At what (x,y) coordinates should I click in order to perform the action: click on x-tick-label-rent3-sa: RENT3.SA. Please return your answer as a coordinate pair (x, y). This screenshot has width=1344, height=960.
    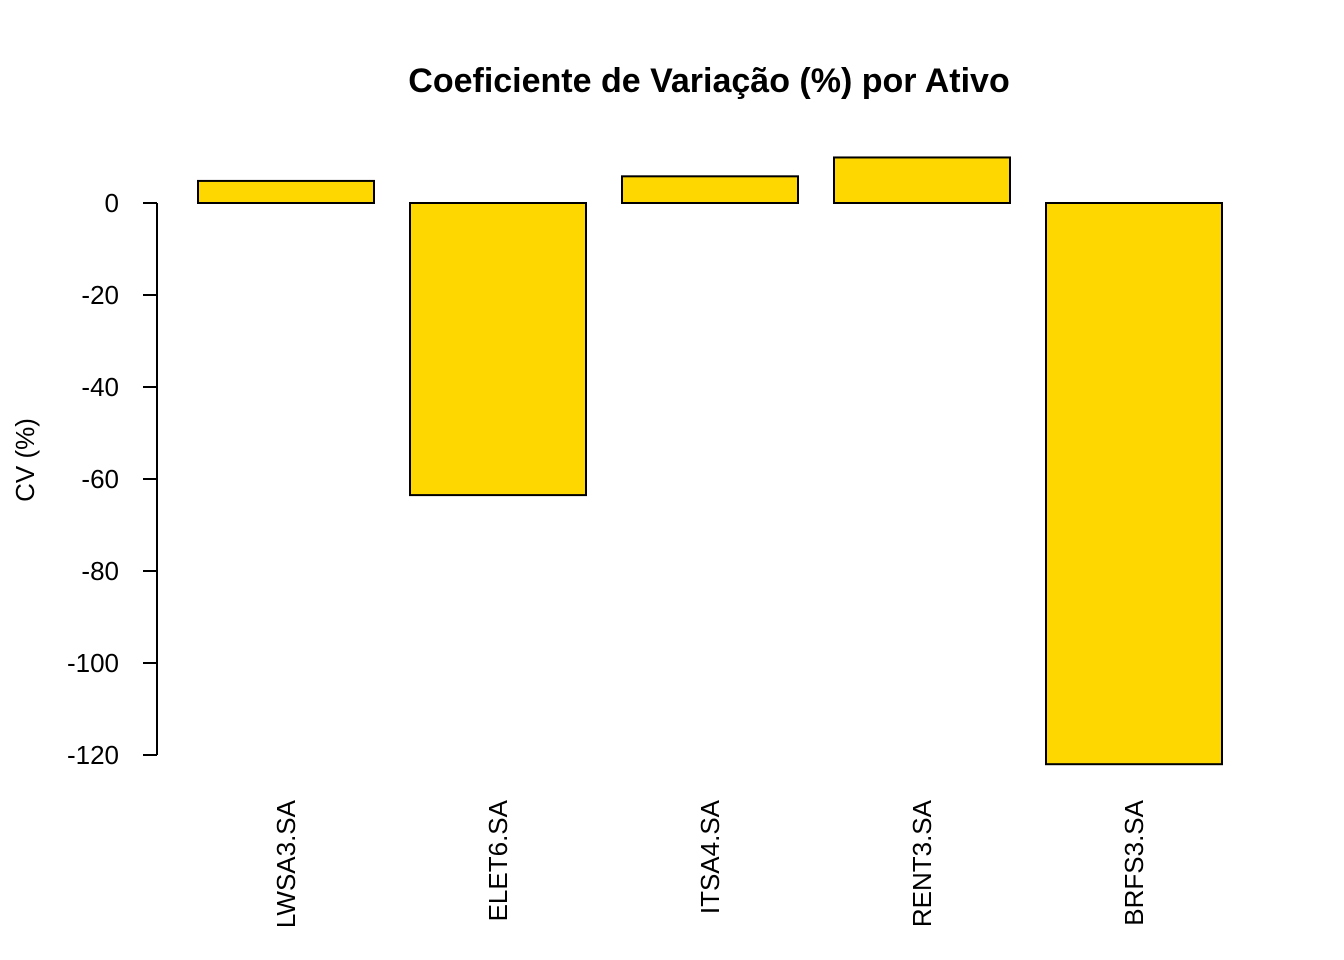
    Looking at the image, I should click on (922, 863).